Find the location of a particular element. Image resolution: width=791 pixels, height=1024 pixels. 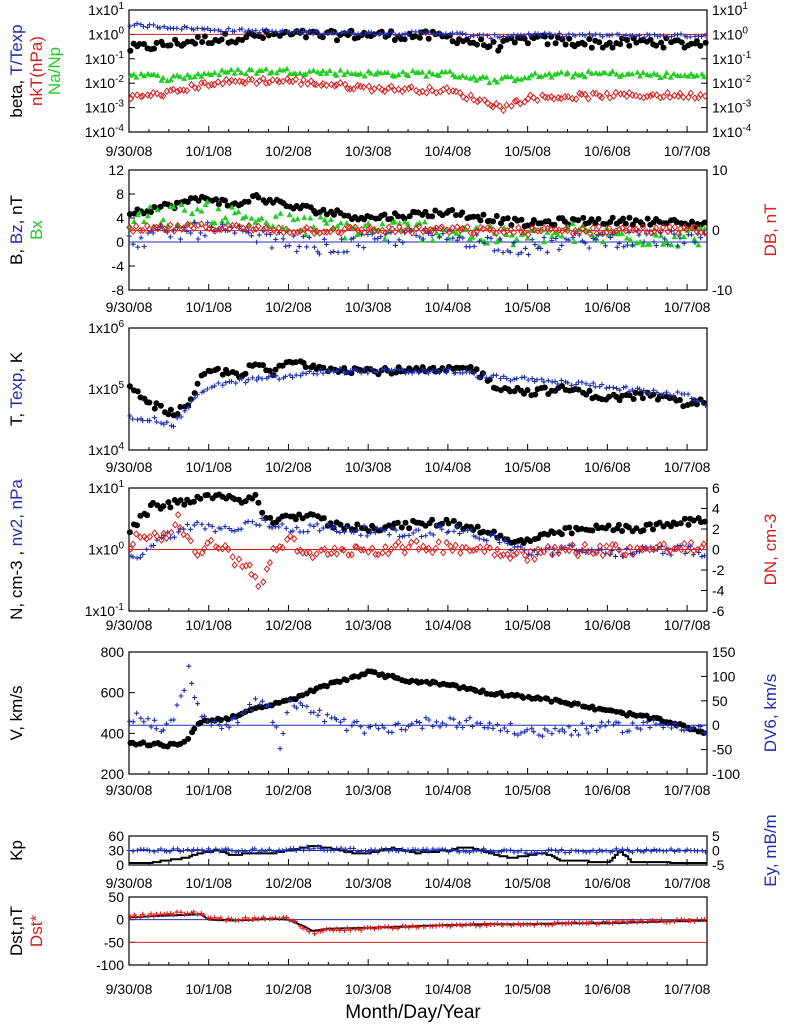

y-tick-label: 8 is located at coordinates (120, 194).